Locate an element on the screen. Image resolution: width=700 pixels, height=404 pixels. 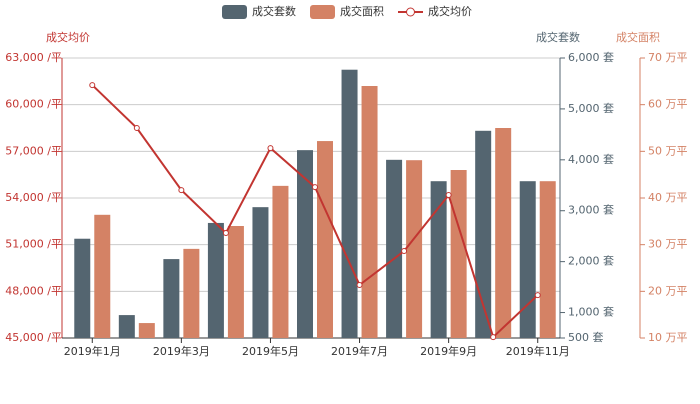
y-tick-label: 54,000 /平 is located at coordinates (33, 197).